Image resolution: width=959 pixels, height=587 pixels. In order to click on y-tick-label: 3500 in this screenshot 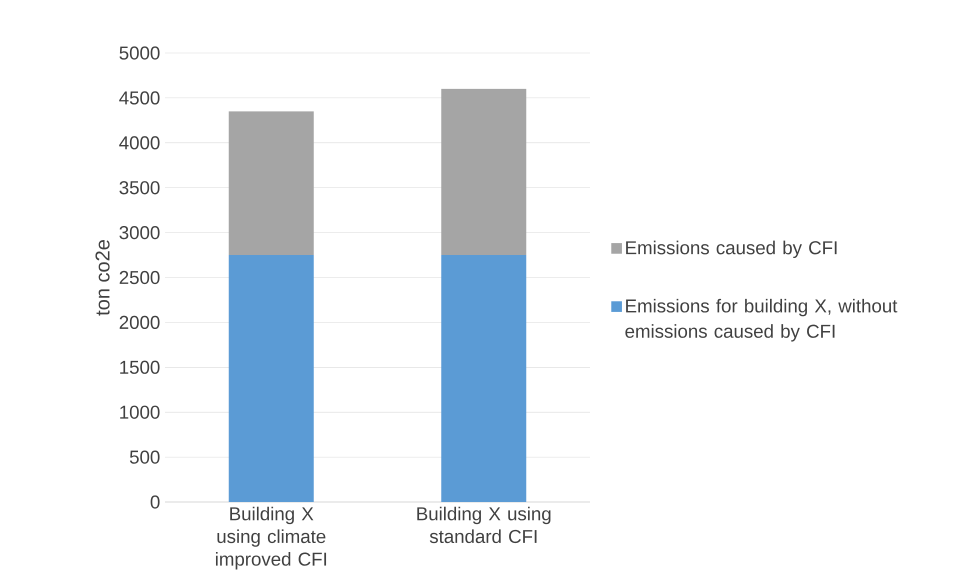, I will do `click(139, 187)`.